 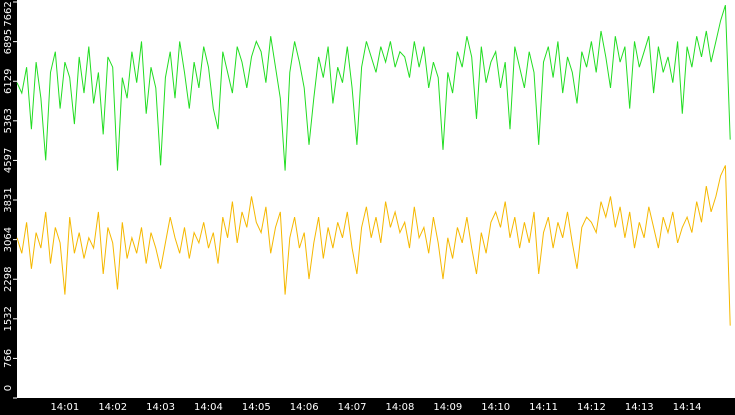 What do you see at coordinates (8, 160) in the screenshot?
I see `y-tick-label: 4597` at bounding box center [8, 160].